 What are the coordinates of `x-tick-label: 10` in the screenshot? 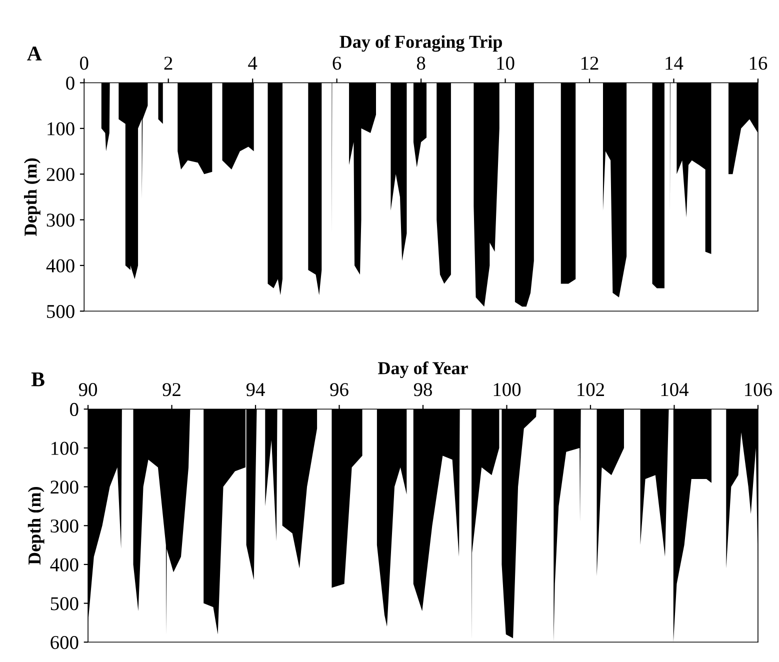 It's located at (505, 63).